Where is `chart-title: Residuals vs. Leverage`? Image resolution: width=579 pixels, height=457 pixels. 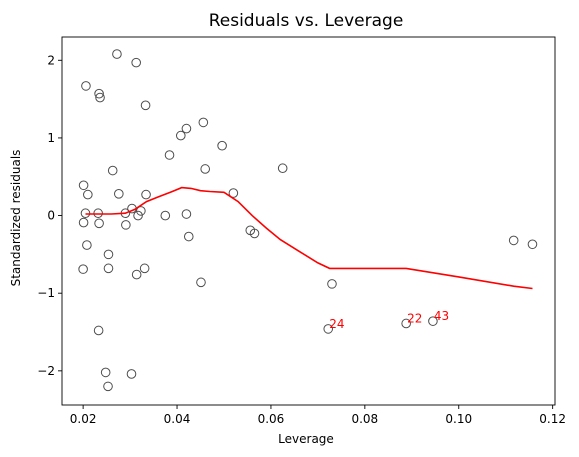 chart-title: Residuals vs. Leverage is located at coordinates (306, 21).